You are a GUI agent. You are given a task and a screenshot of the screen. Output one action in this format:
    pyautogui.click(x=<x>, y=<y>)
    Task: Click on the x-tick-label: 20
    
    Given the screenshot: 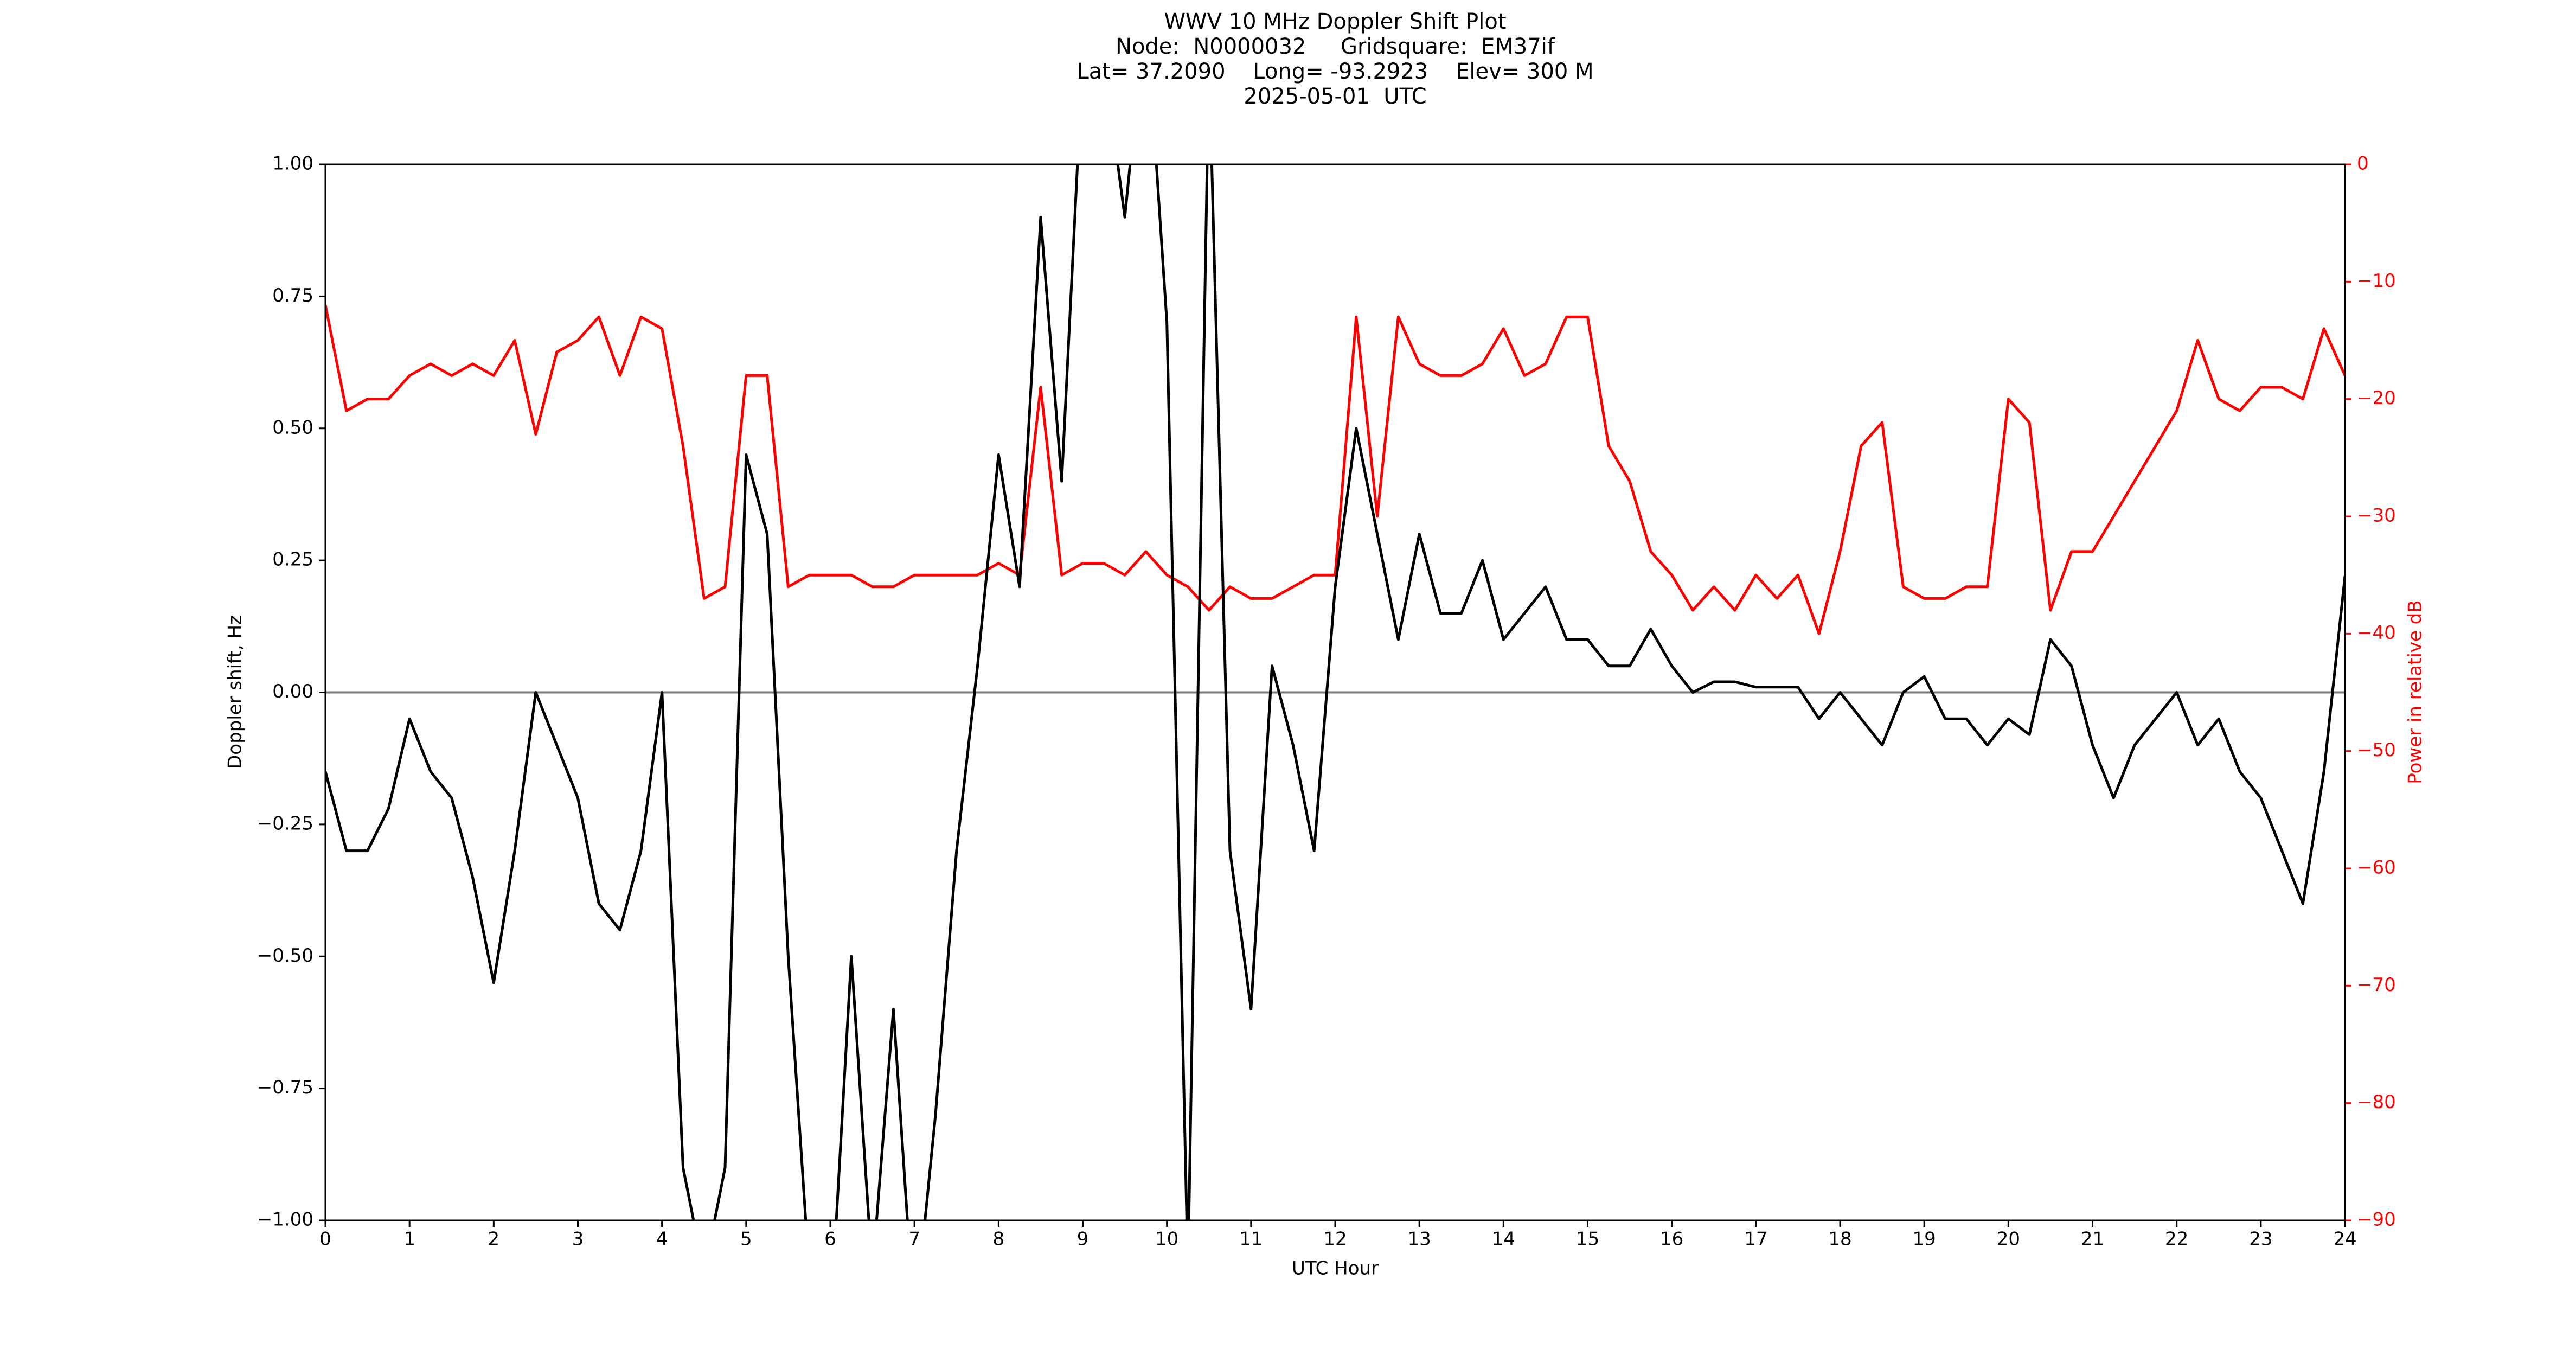 What is the action you would take?
    pyautogui.click(x=2008, y=1239)
    